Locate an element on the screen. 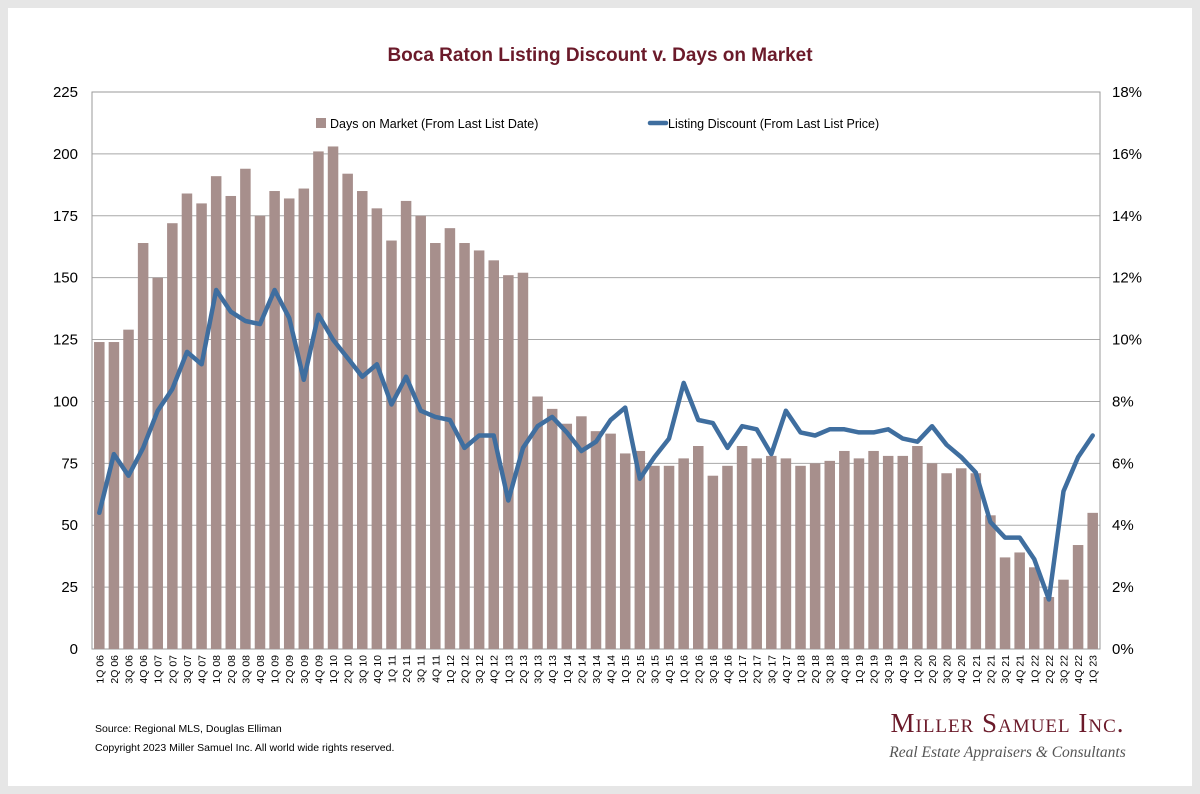 Image resolution: width=1200 pixels, height=794 pixels. x-tick-label: 2Q 10 is located at coordinates (349, 669).